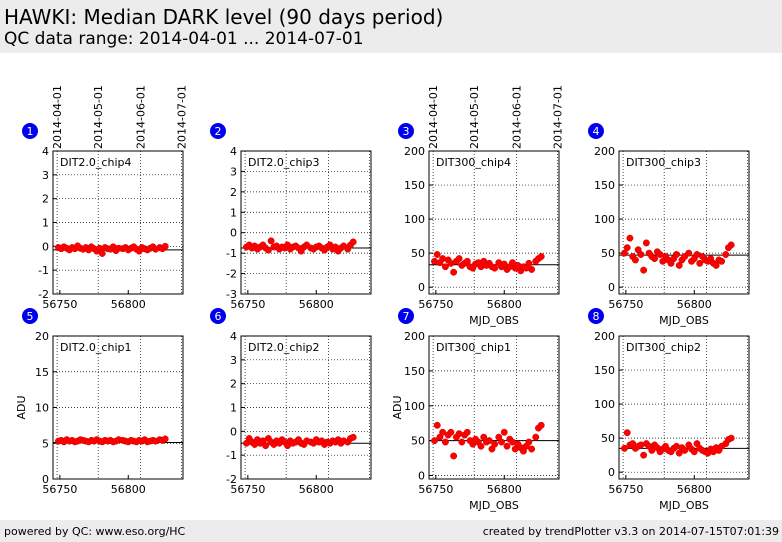 This screenshot has height=542, width=782. I want to click on panel-number: 7, so click(406, 316).